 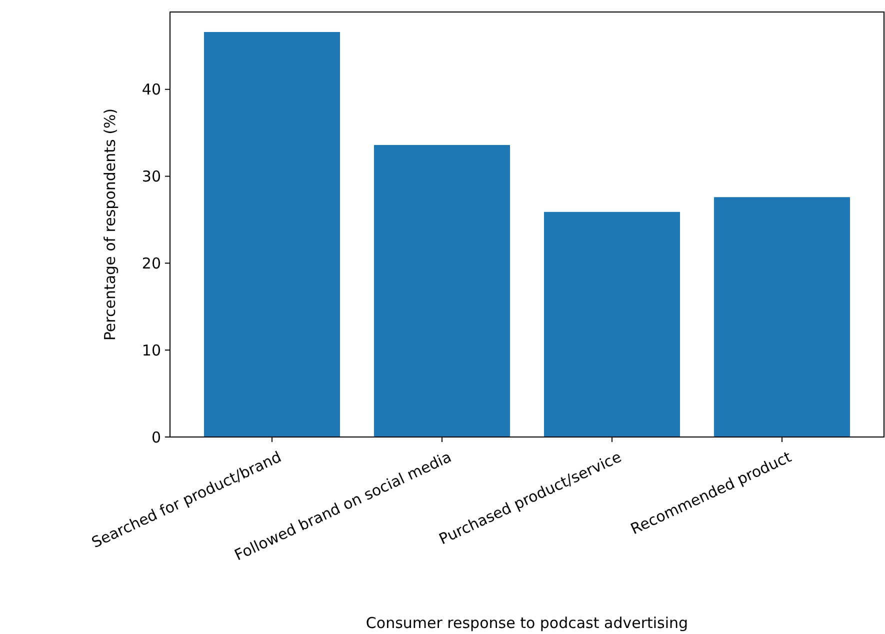 I want to click on x-axis-title: Consumer response to podcast advertising, so click(x=527, y=623).